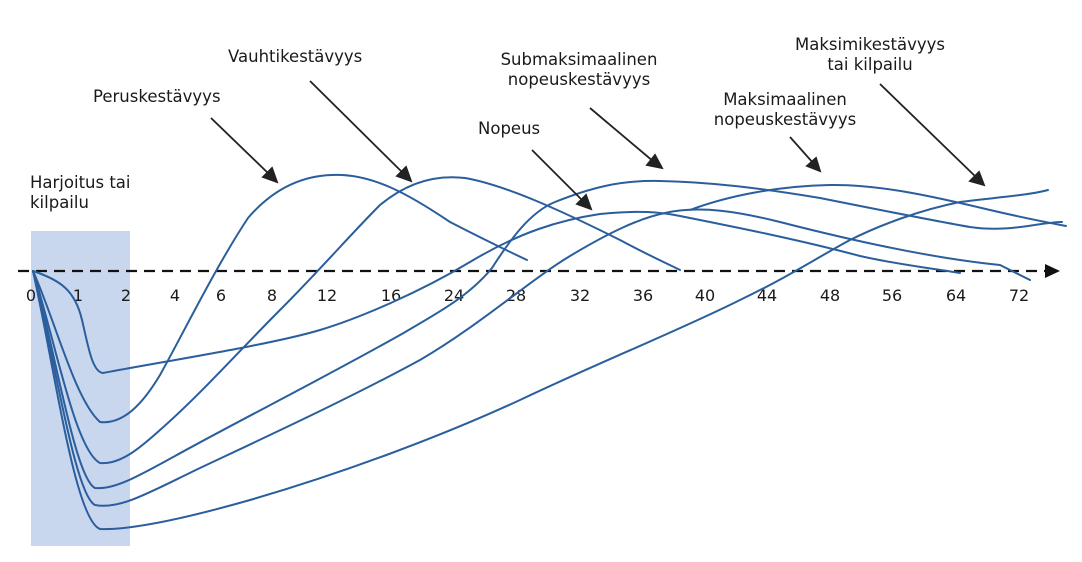 Image resolution: width=1082 pixels, height=562 pixels. What do you see at coordinates (870, 44) in the screenshot?
I see `label-line: Maksimikestävyys` at bounding box center [870, 44].